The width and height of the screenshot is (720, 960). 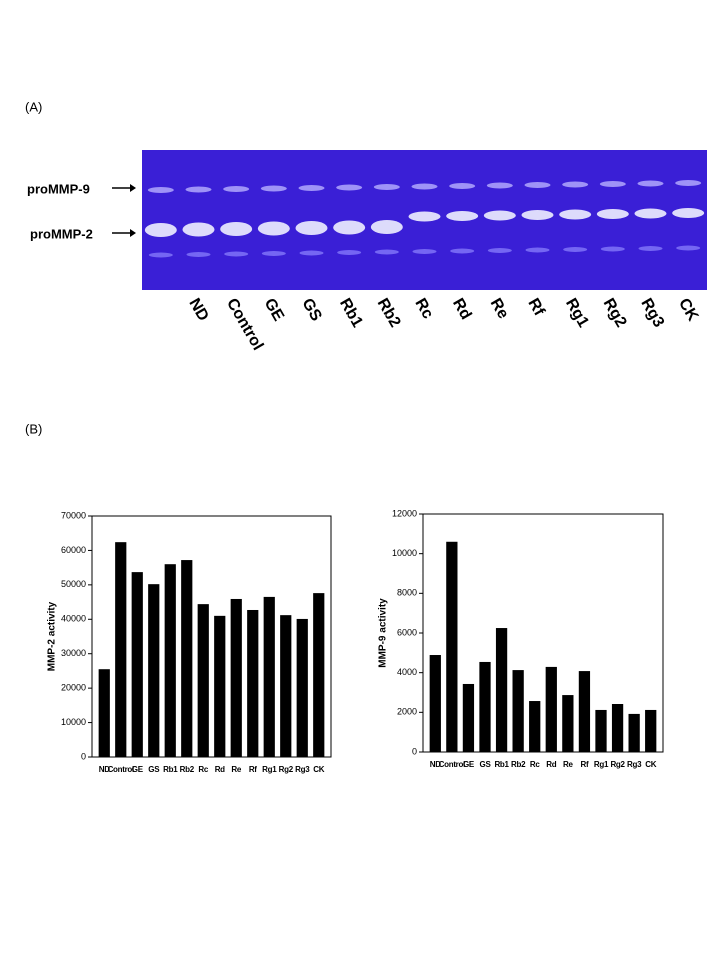 What do you see at coordinates (61, 233) in the screenshot?
I see `band-label: proMMP-2` at bounding box center [61, 233].